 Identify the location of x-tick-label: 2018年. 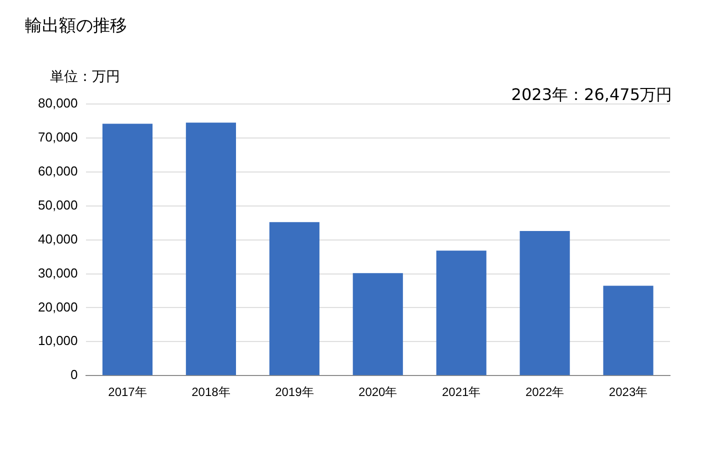
(211, 392).